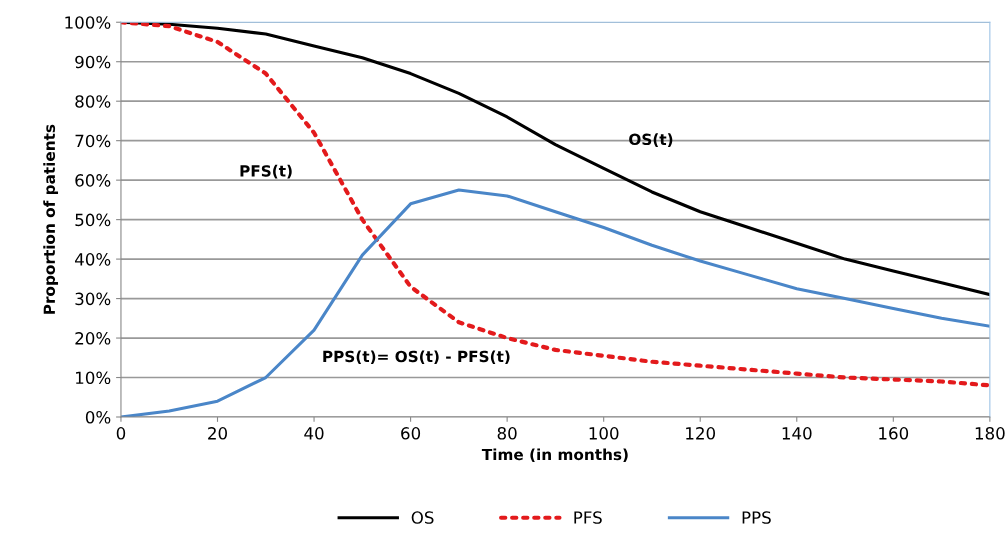 The height and width of the screenshot is (556, 1008). Describe the element at coordinates (93, 62) in the screenshot. I see `y-tick-label: 90%` at that location.